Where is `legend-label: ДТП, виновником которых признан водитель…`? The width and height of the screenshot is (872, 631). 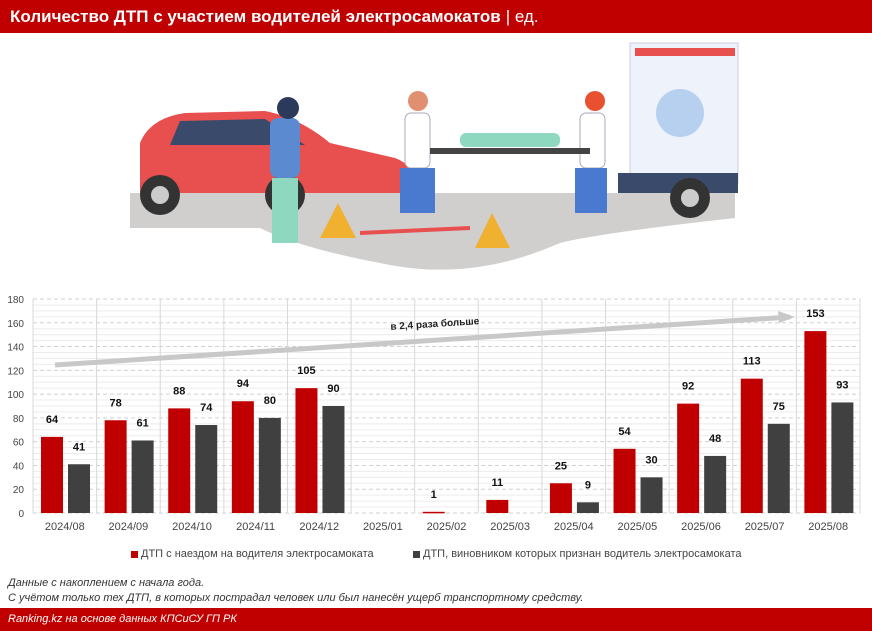 legend-label: ДТП, виновником которых признан водитель… is located at coordinates (582, 554).